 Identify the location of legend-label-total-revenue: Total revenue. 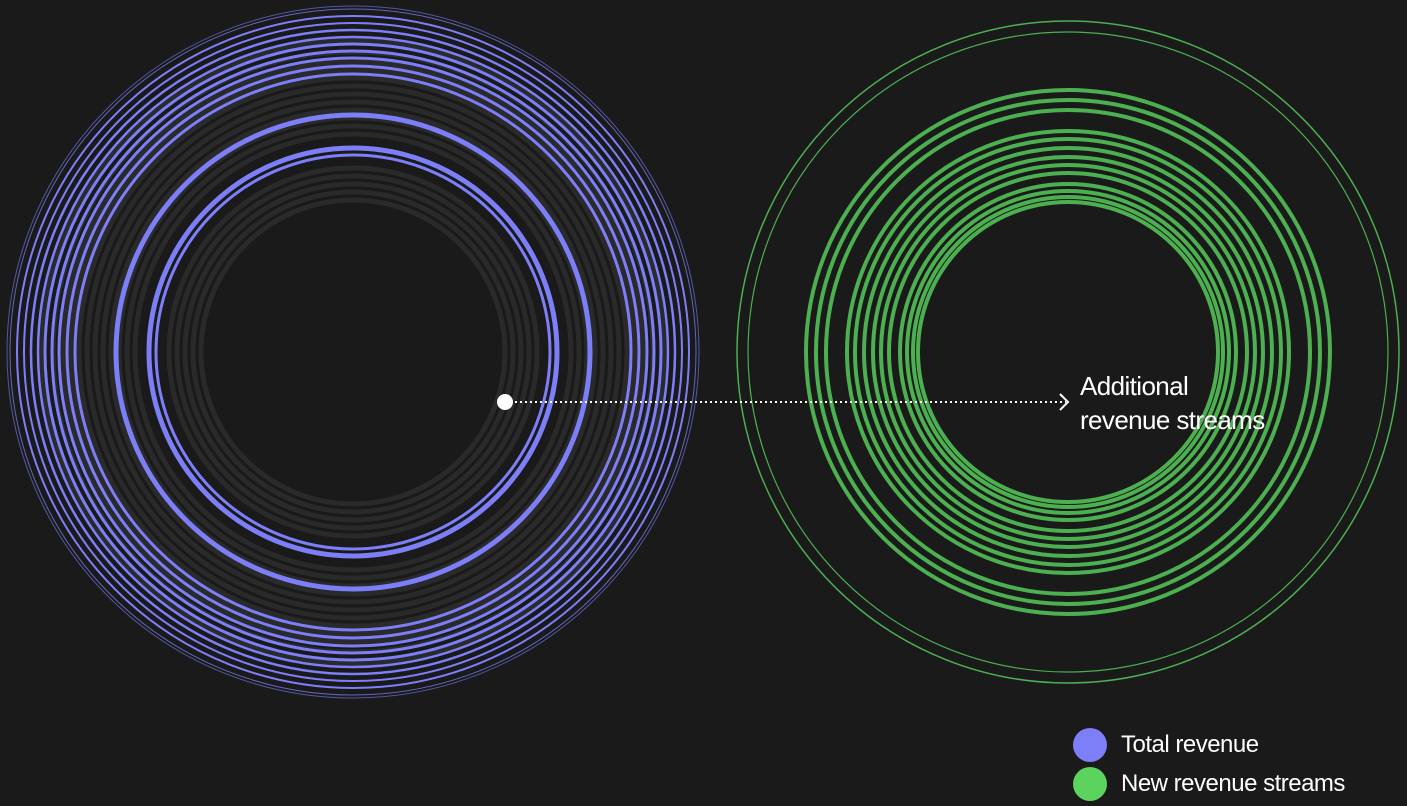
(1190, 744).